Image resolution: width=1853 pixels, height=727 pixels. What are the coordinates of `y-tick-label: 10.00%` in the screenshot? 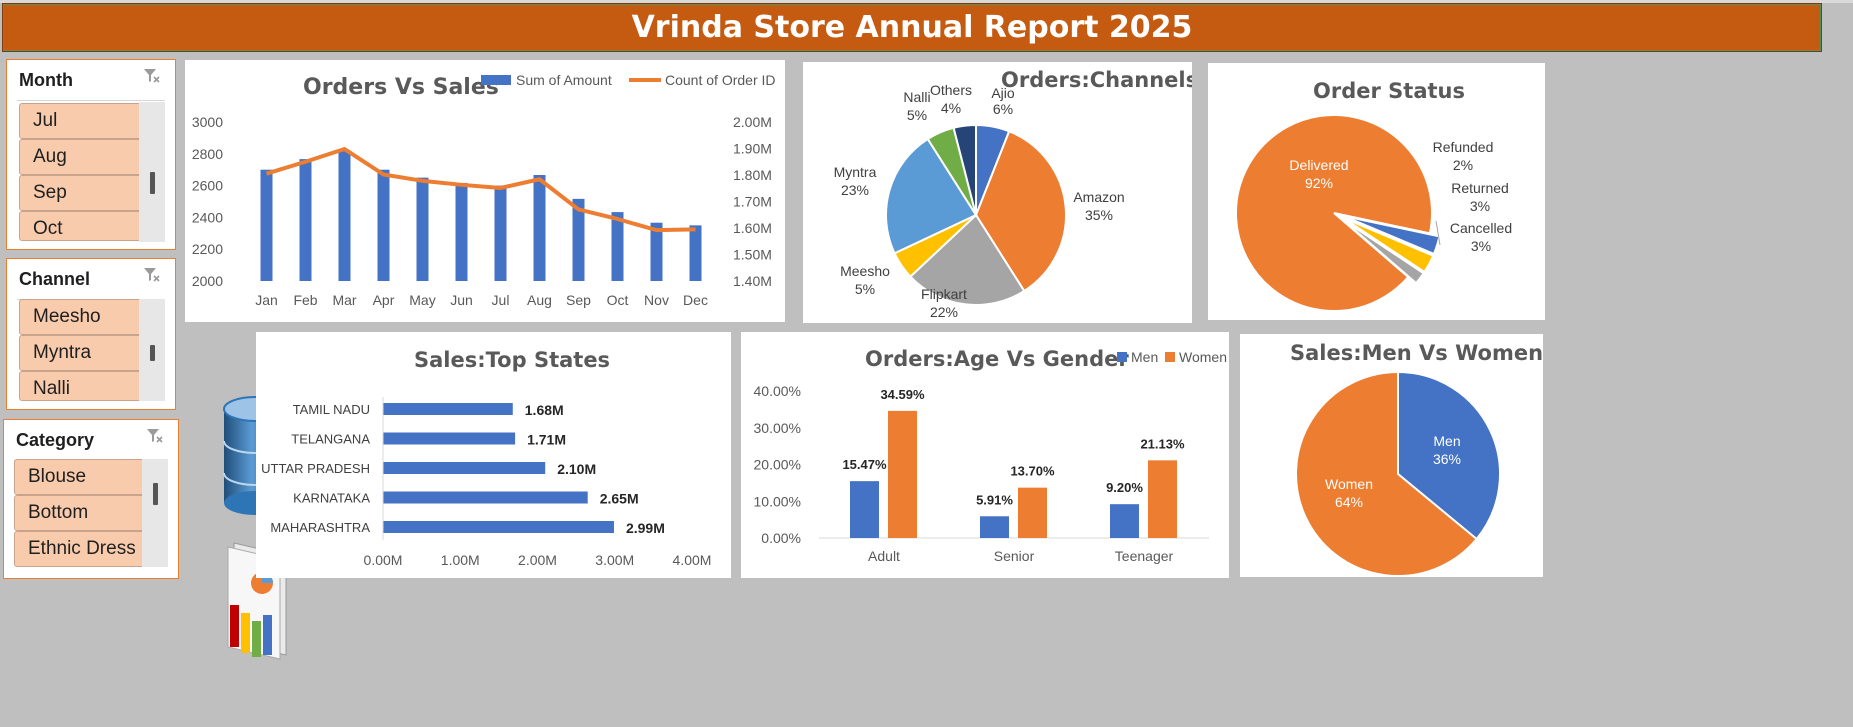 It's located at (777, 501).